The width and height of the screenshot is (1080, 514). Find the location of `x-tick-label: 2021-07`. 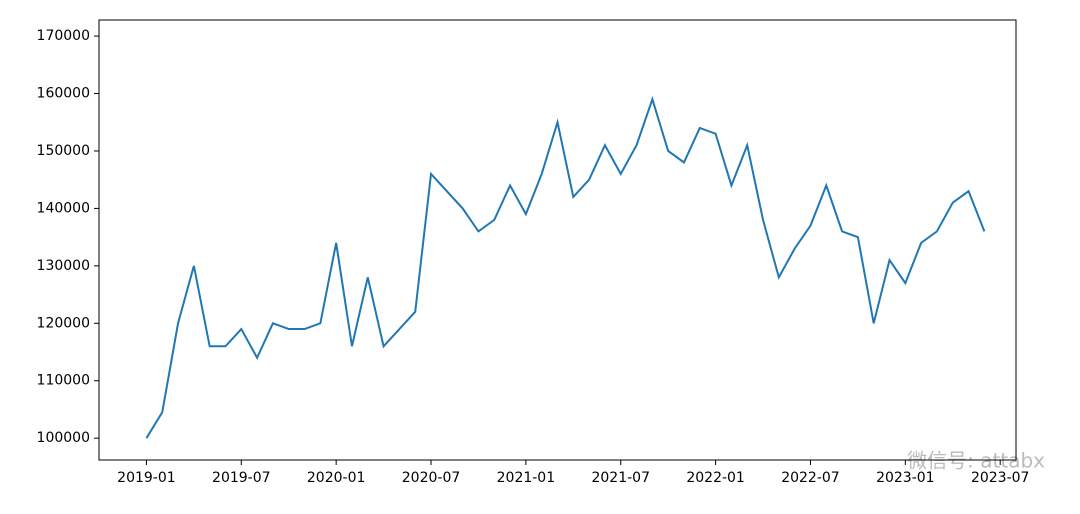

x-tick-label: 2021-07 is located at coordinates (620, 478).